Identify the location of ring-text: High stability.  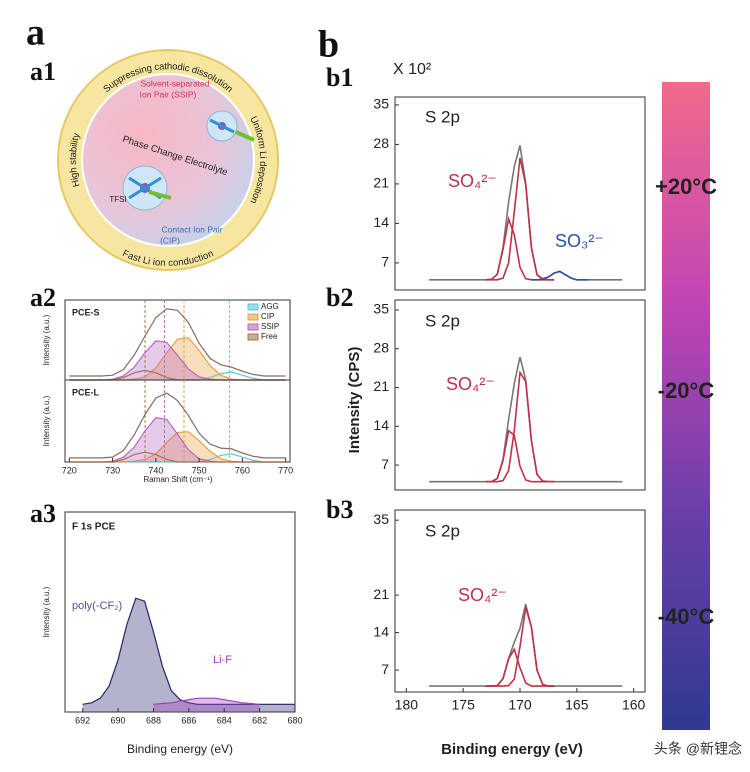
(74, 160).